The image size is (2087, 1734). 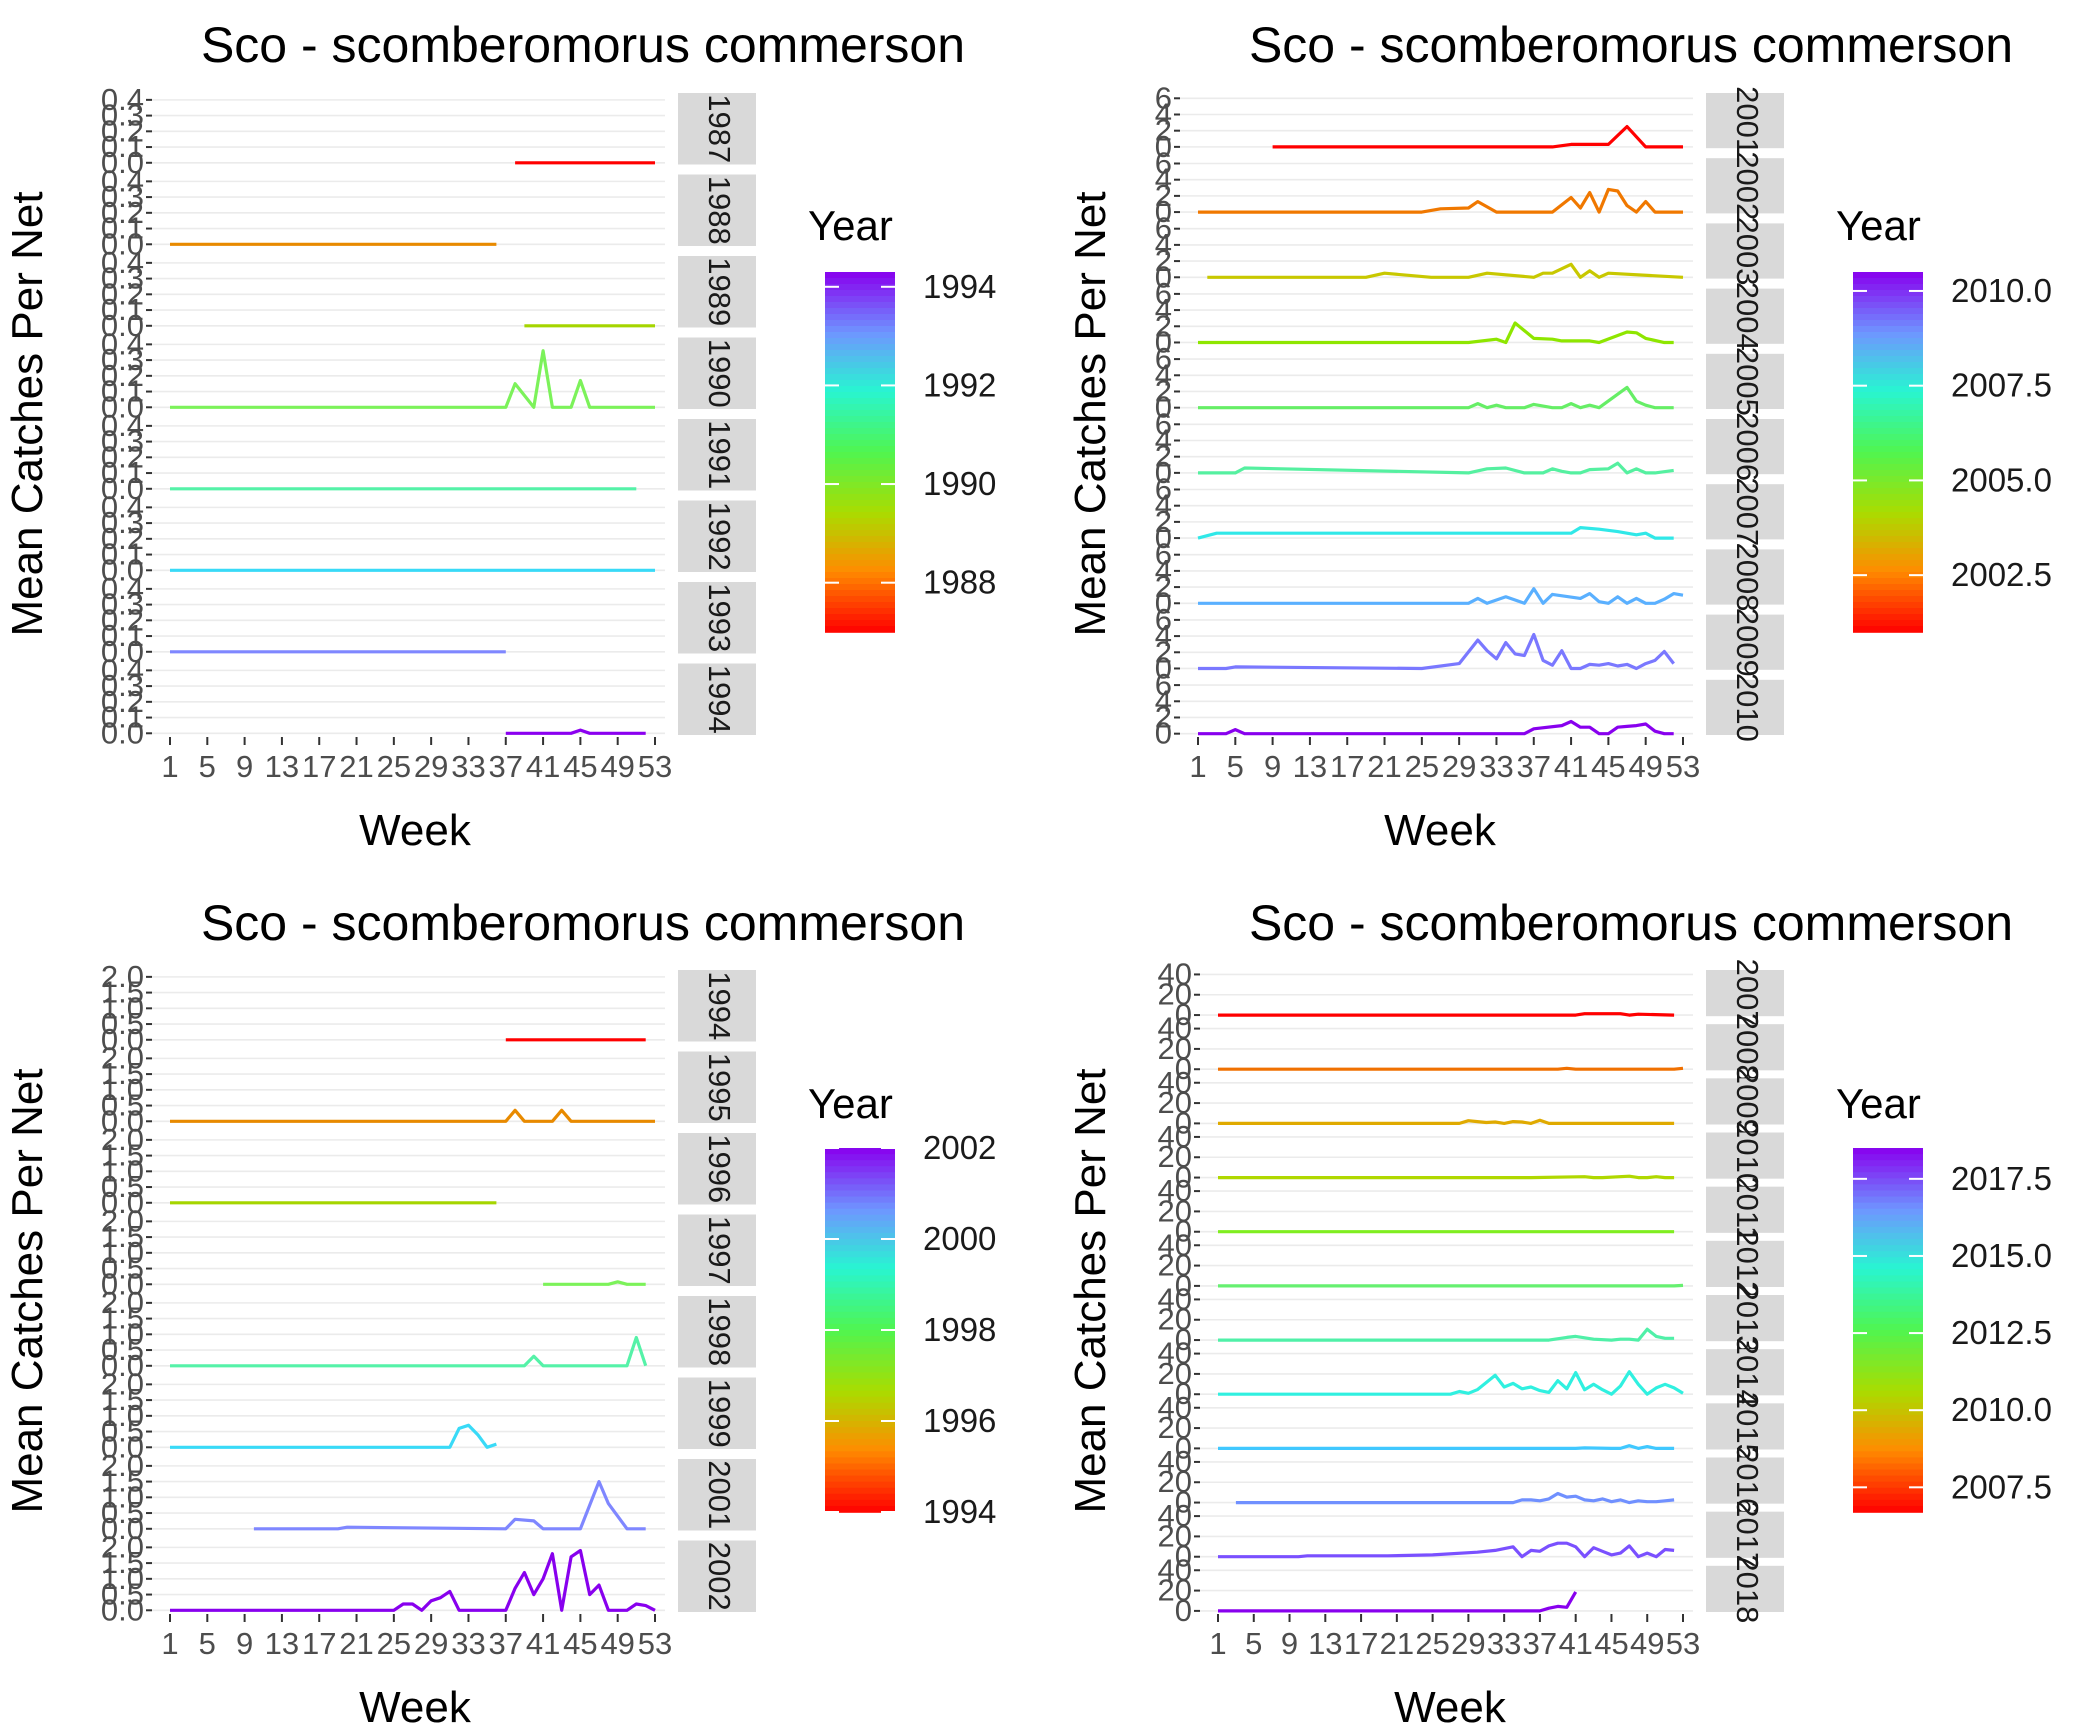 What do you see at coordinates (719, 210) in the screenshot?
I see `panel-strip-label: 1988` at bounding box center [719, 210].